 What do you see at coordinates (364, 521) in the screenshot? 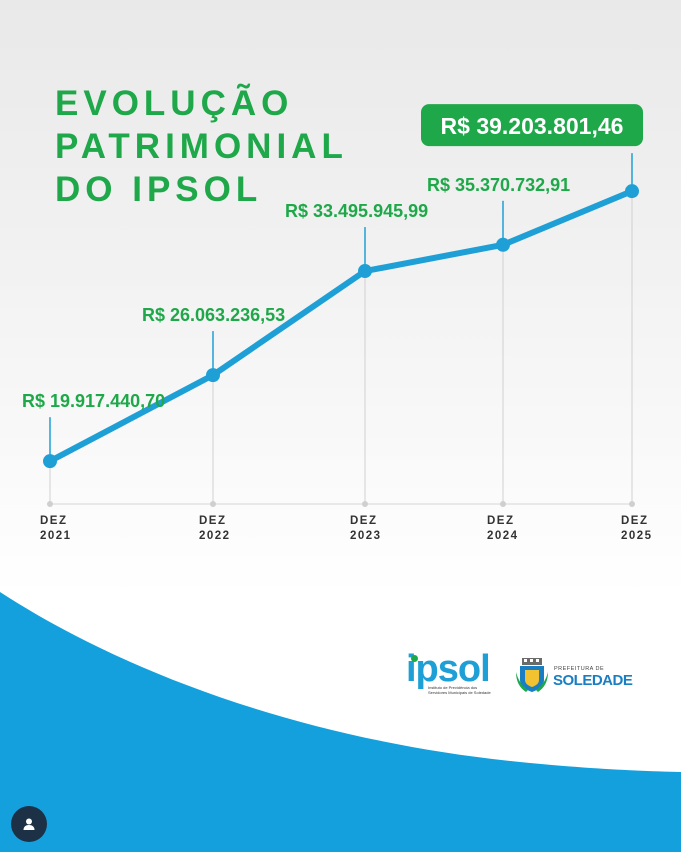
I see `x-tick-label-2-0: DEZ` at bounding box center [364, 521].